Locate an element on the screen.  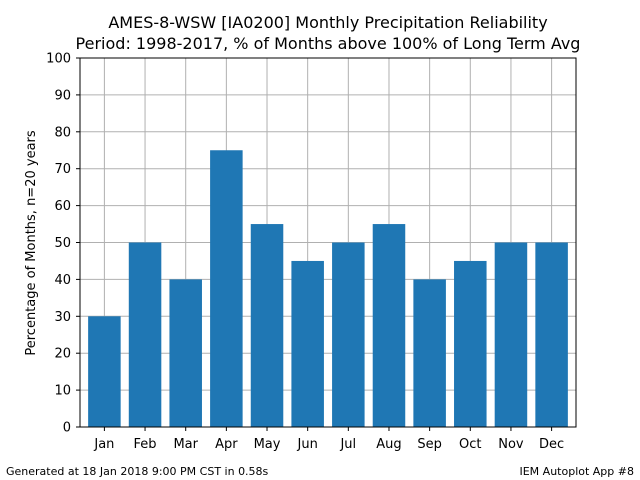
x-tick-label-jul: Jul is located at coordinates (347, 444).